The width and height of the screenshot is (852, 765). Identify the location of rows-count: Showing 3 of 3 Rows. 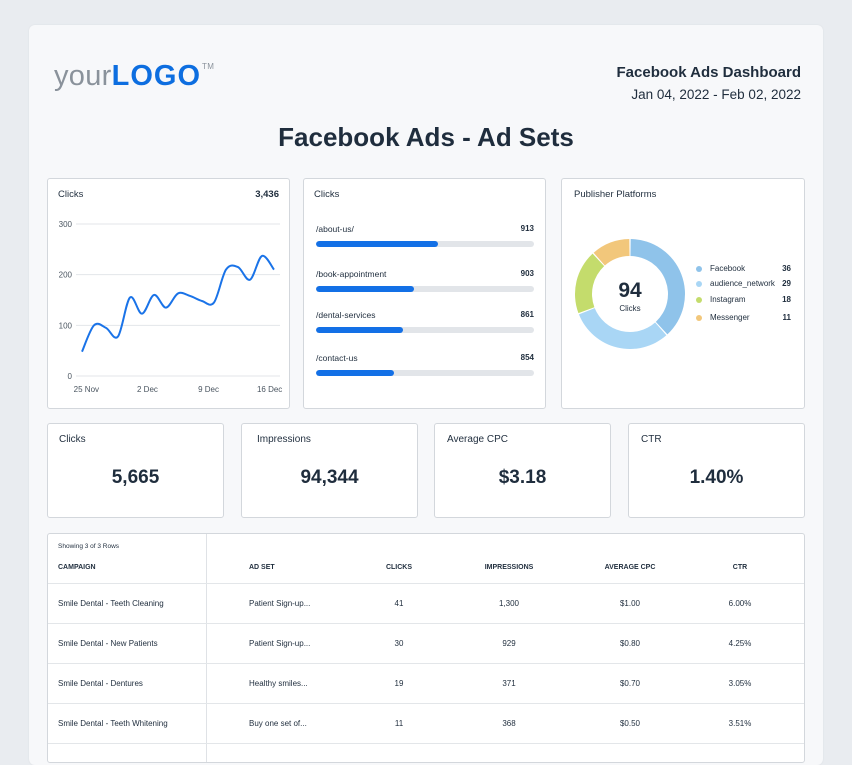
(89, 546).